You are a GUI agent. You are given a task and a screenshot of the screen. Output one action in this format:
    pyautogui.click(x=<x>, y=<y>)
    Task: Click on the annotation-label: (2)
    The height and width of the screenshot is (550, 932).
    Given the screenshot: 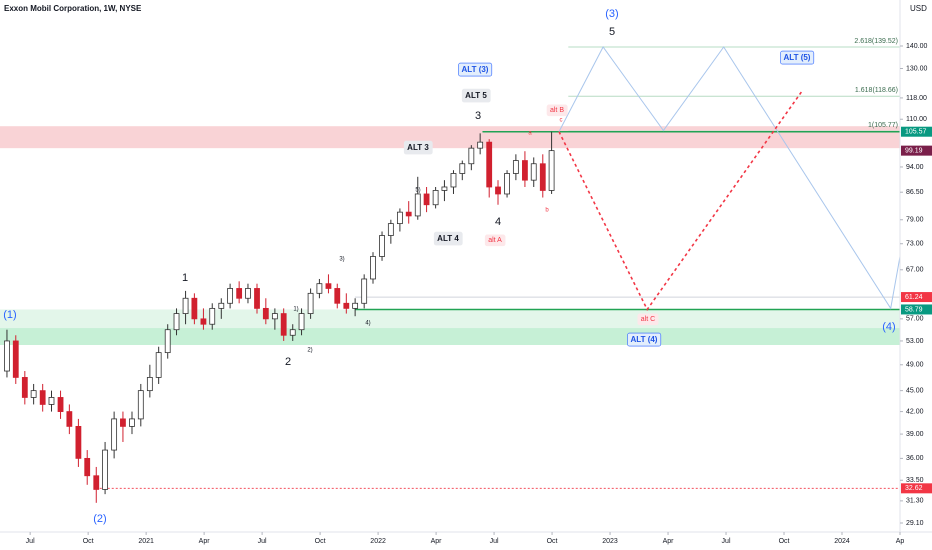 What is the action you would take?
    pyautogui.click(x=99, y=519)
    